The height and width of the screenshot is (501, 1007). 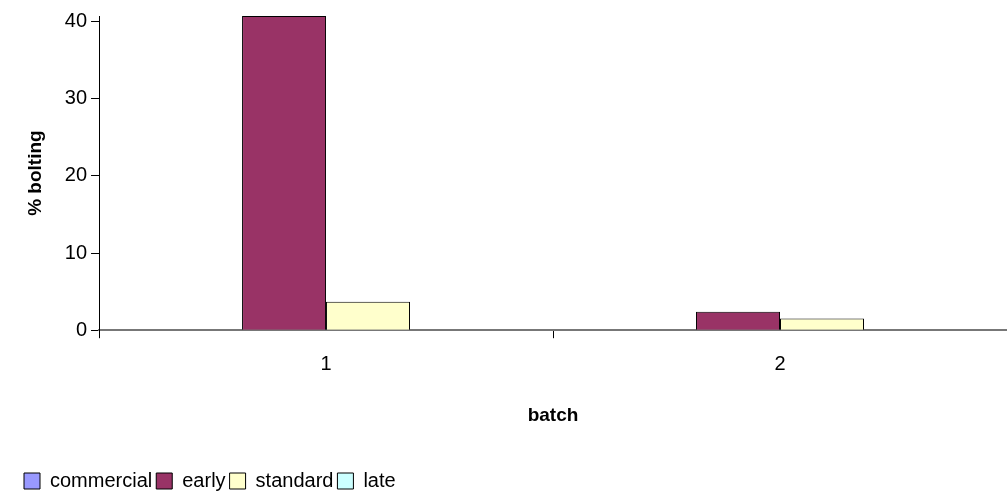 What do you see at coordinates (379, 479) in the screenshot?
I see `legend-label: late` at bounding box center [379, 479].